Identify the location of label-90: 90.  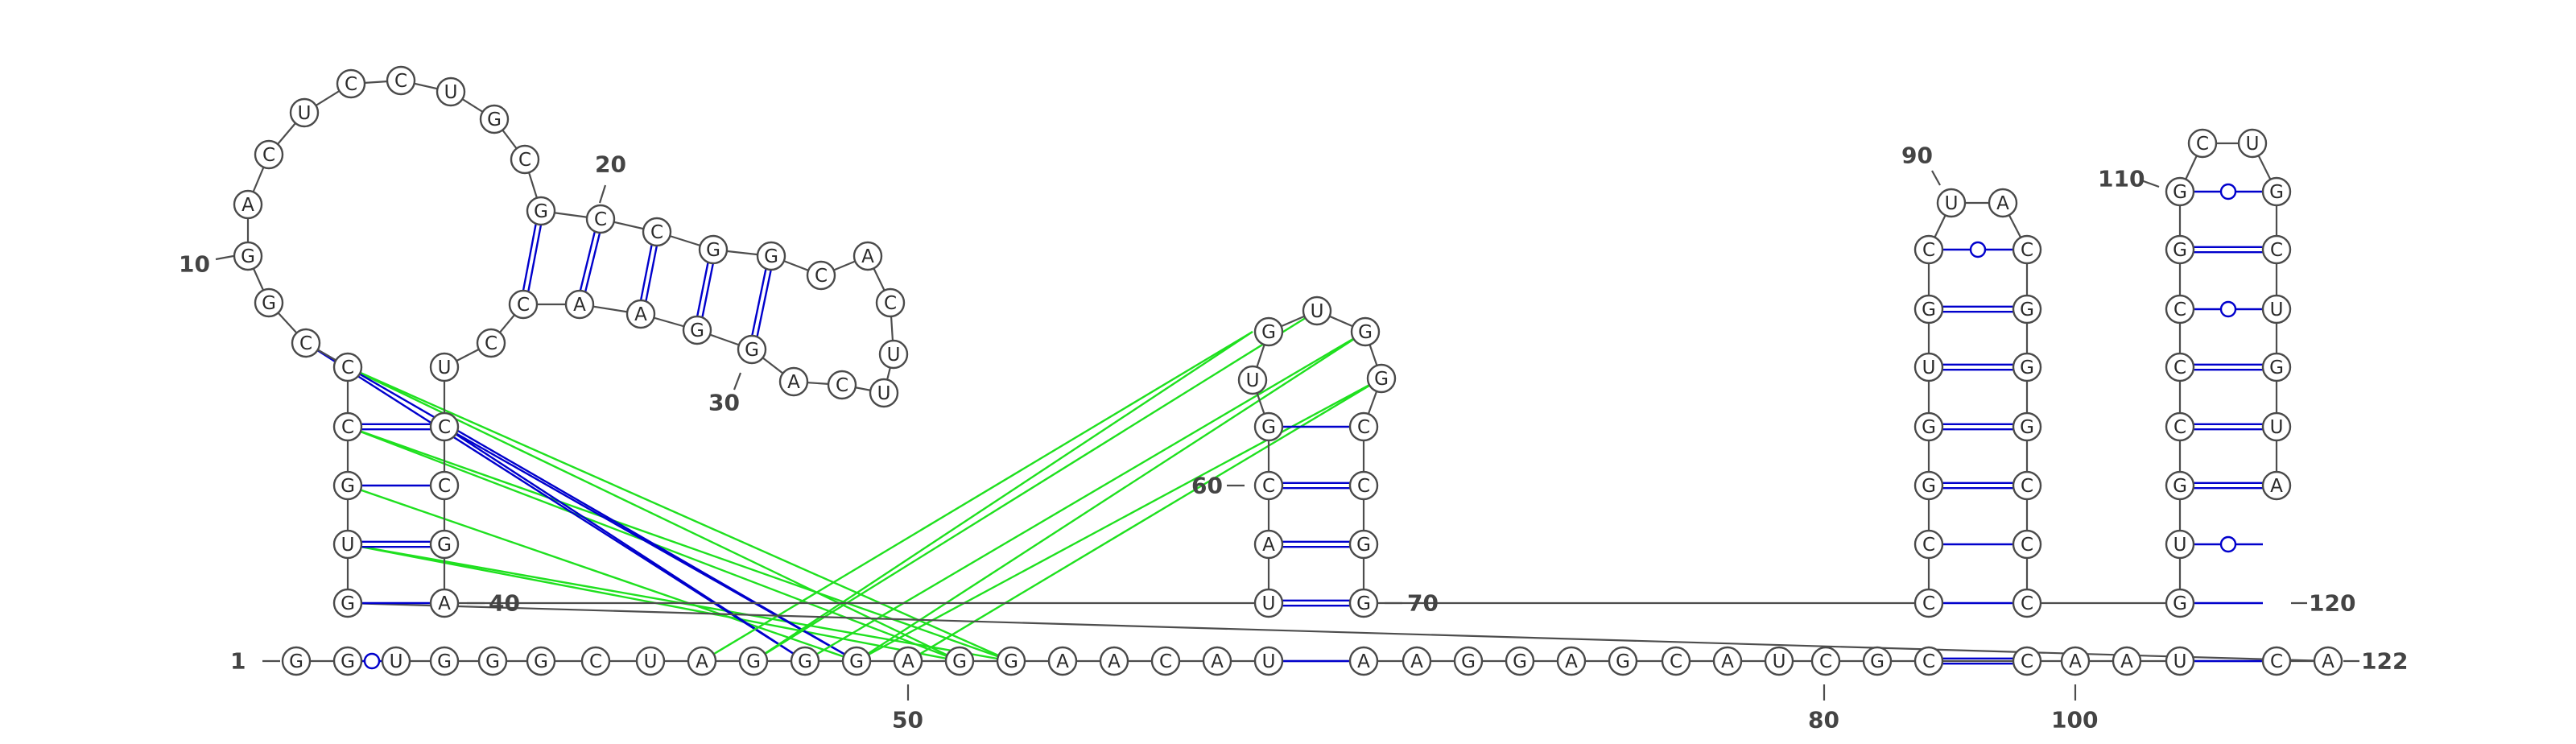
(1917, 156).